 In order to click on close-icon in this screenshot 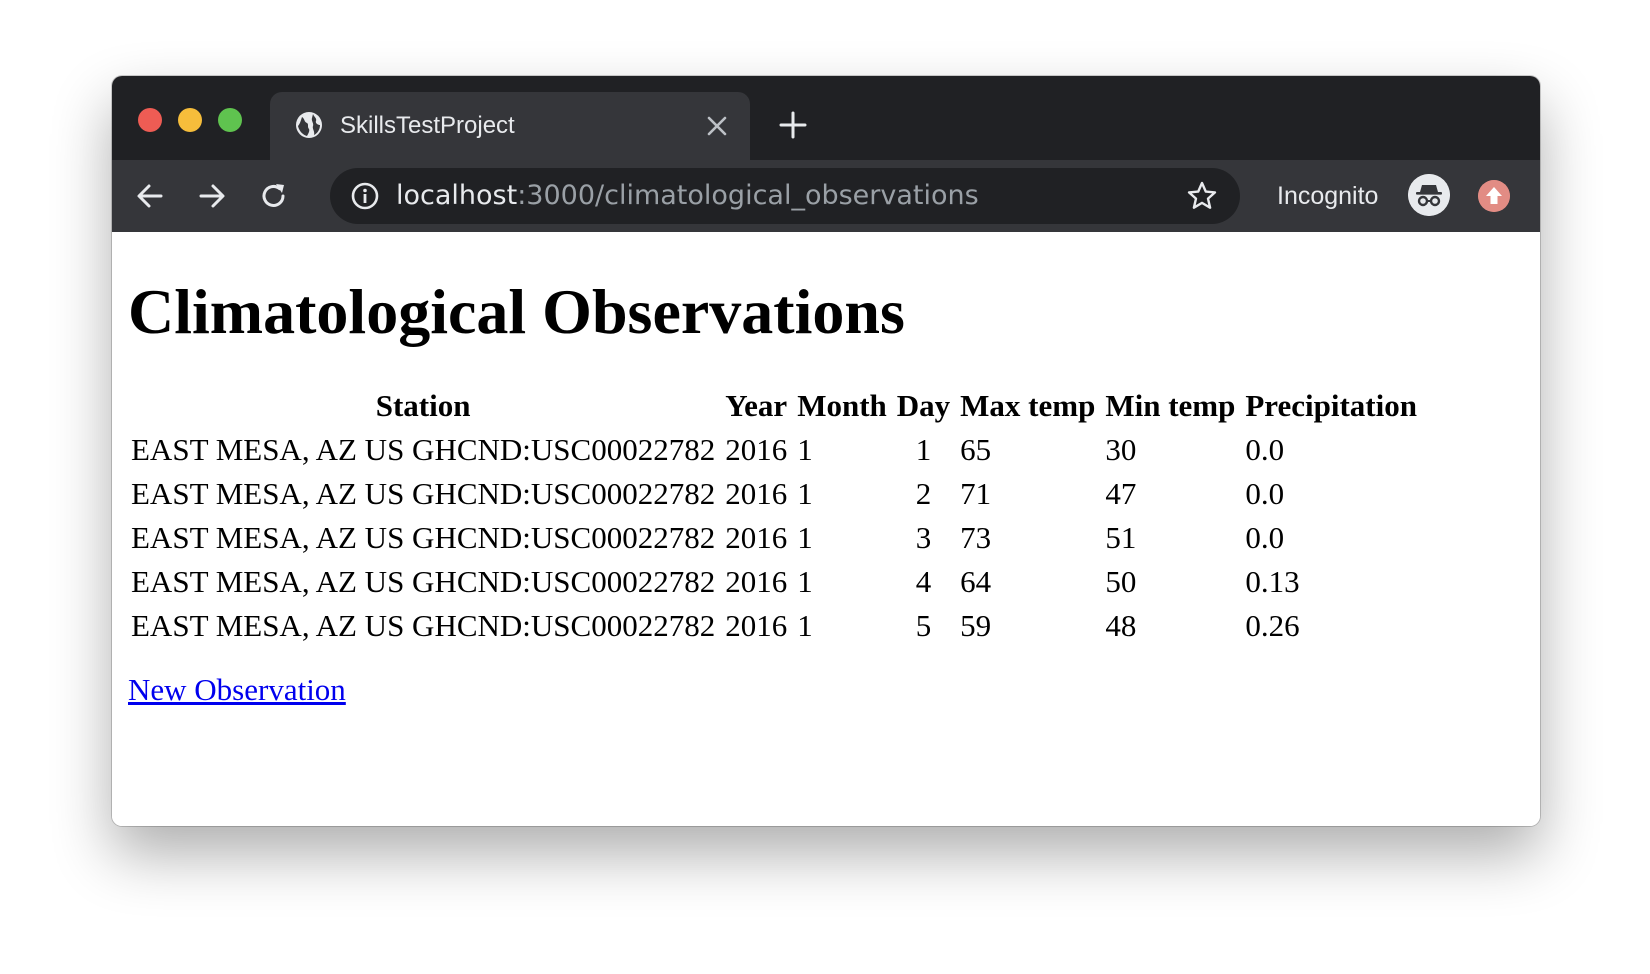, I will do `click(717, 126)`.